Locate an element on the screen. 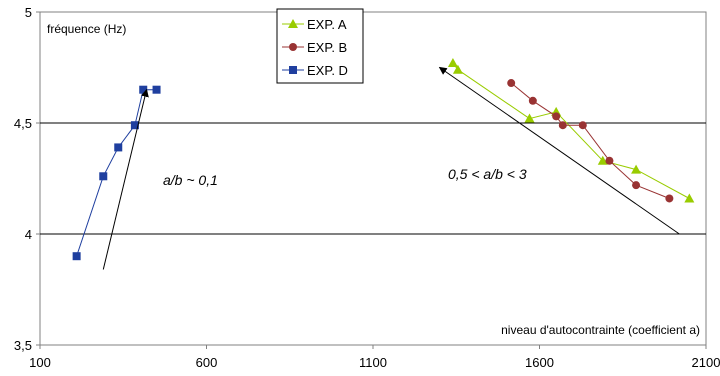  legend: EXP. A EXP. B EXP. D is located at coordinates (320, 46).